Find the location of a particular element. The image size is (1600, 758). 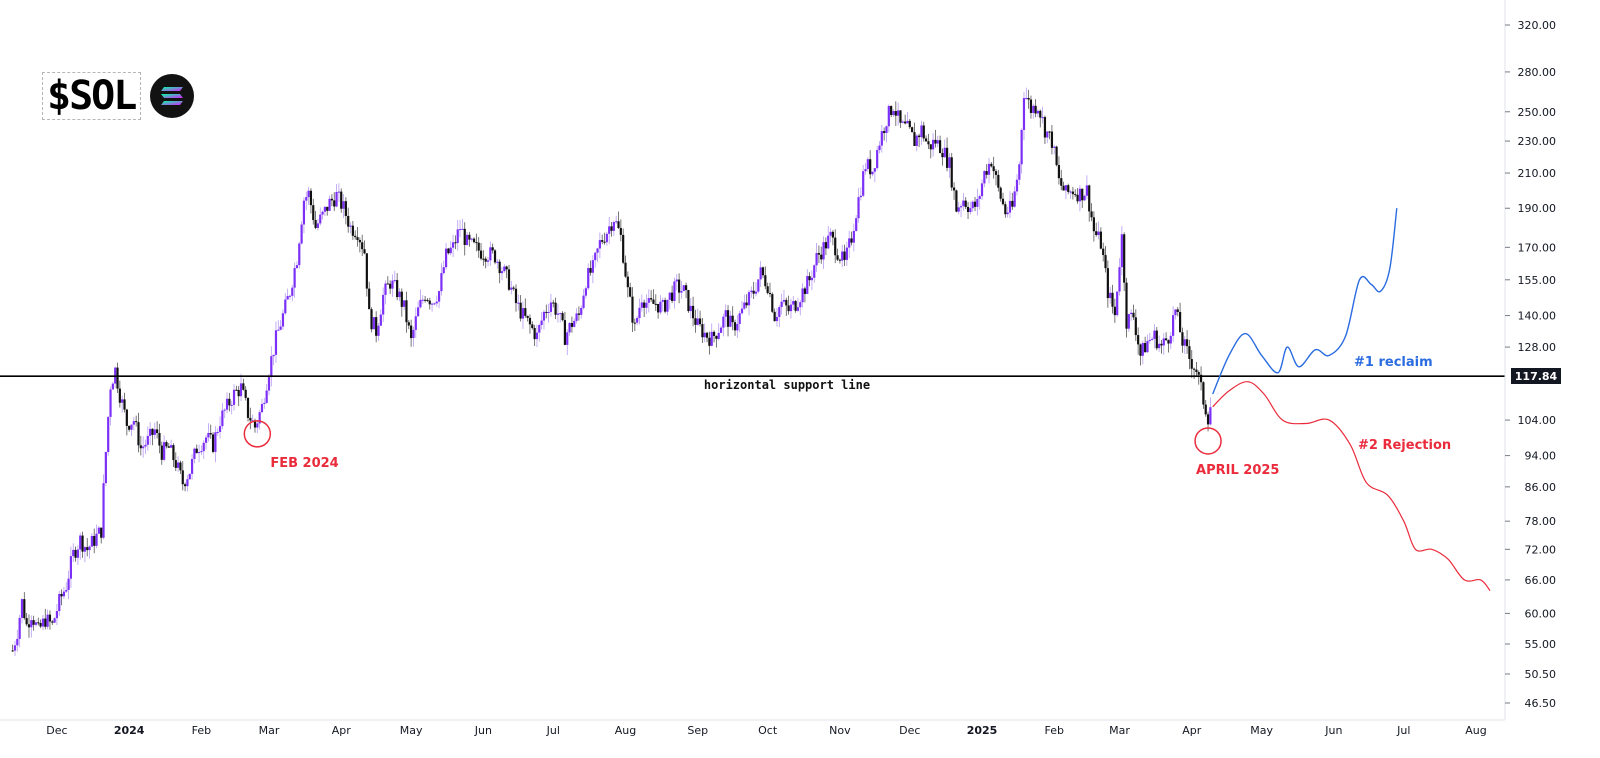

rejection-scenario-label: #2 Rejection is located at coordinates (1404, 445).